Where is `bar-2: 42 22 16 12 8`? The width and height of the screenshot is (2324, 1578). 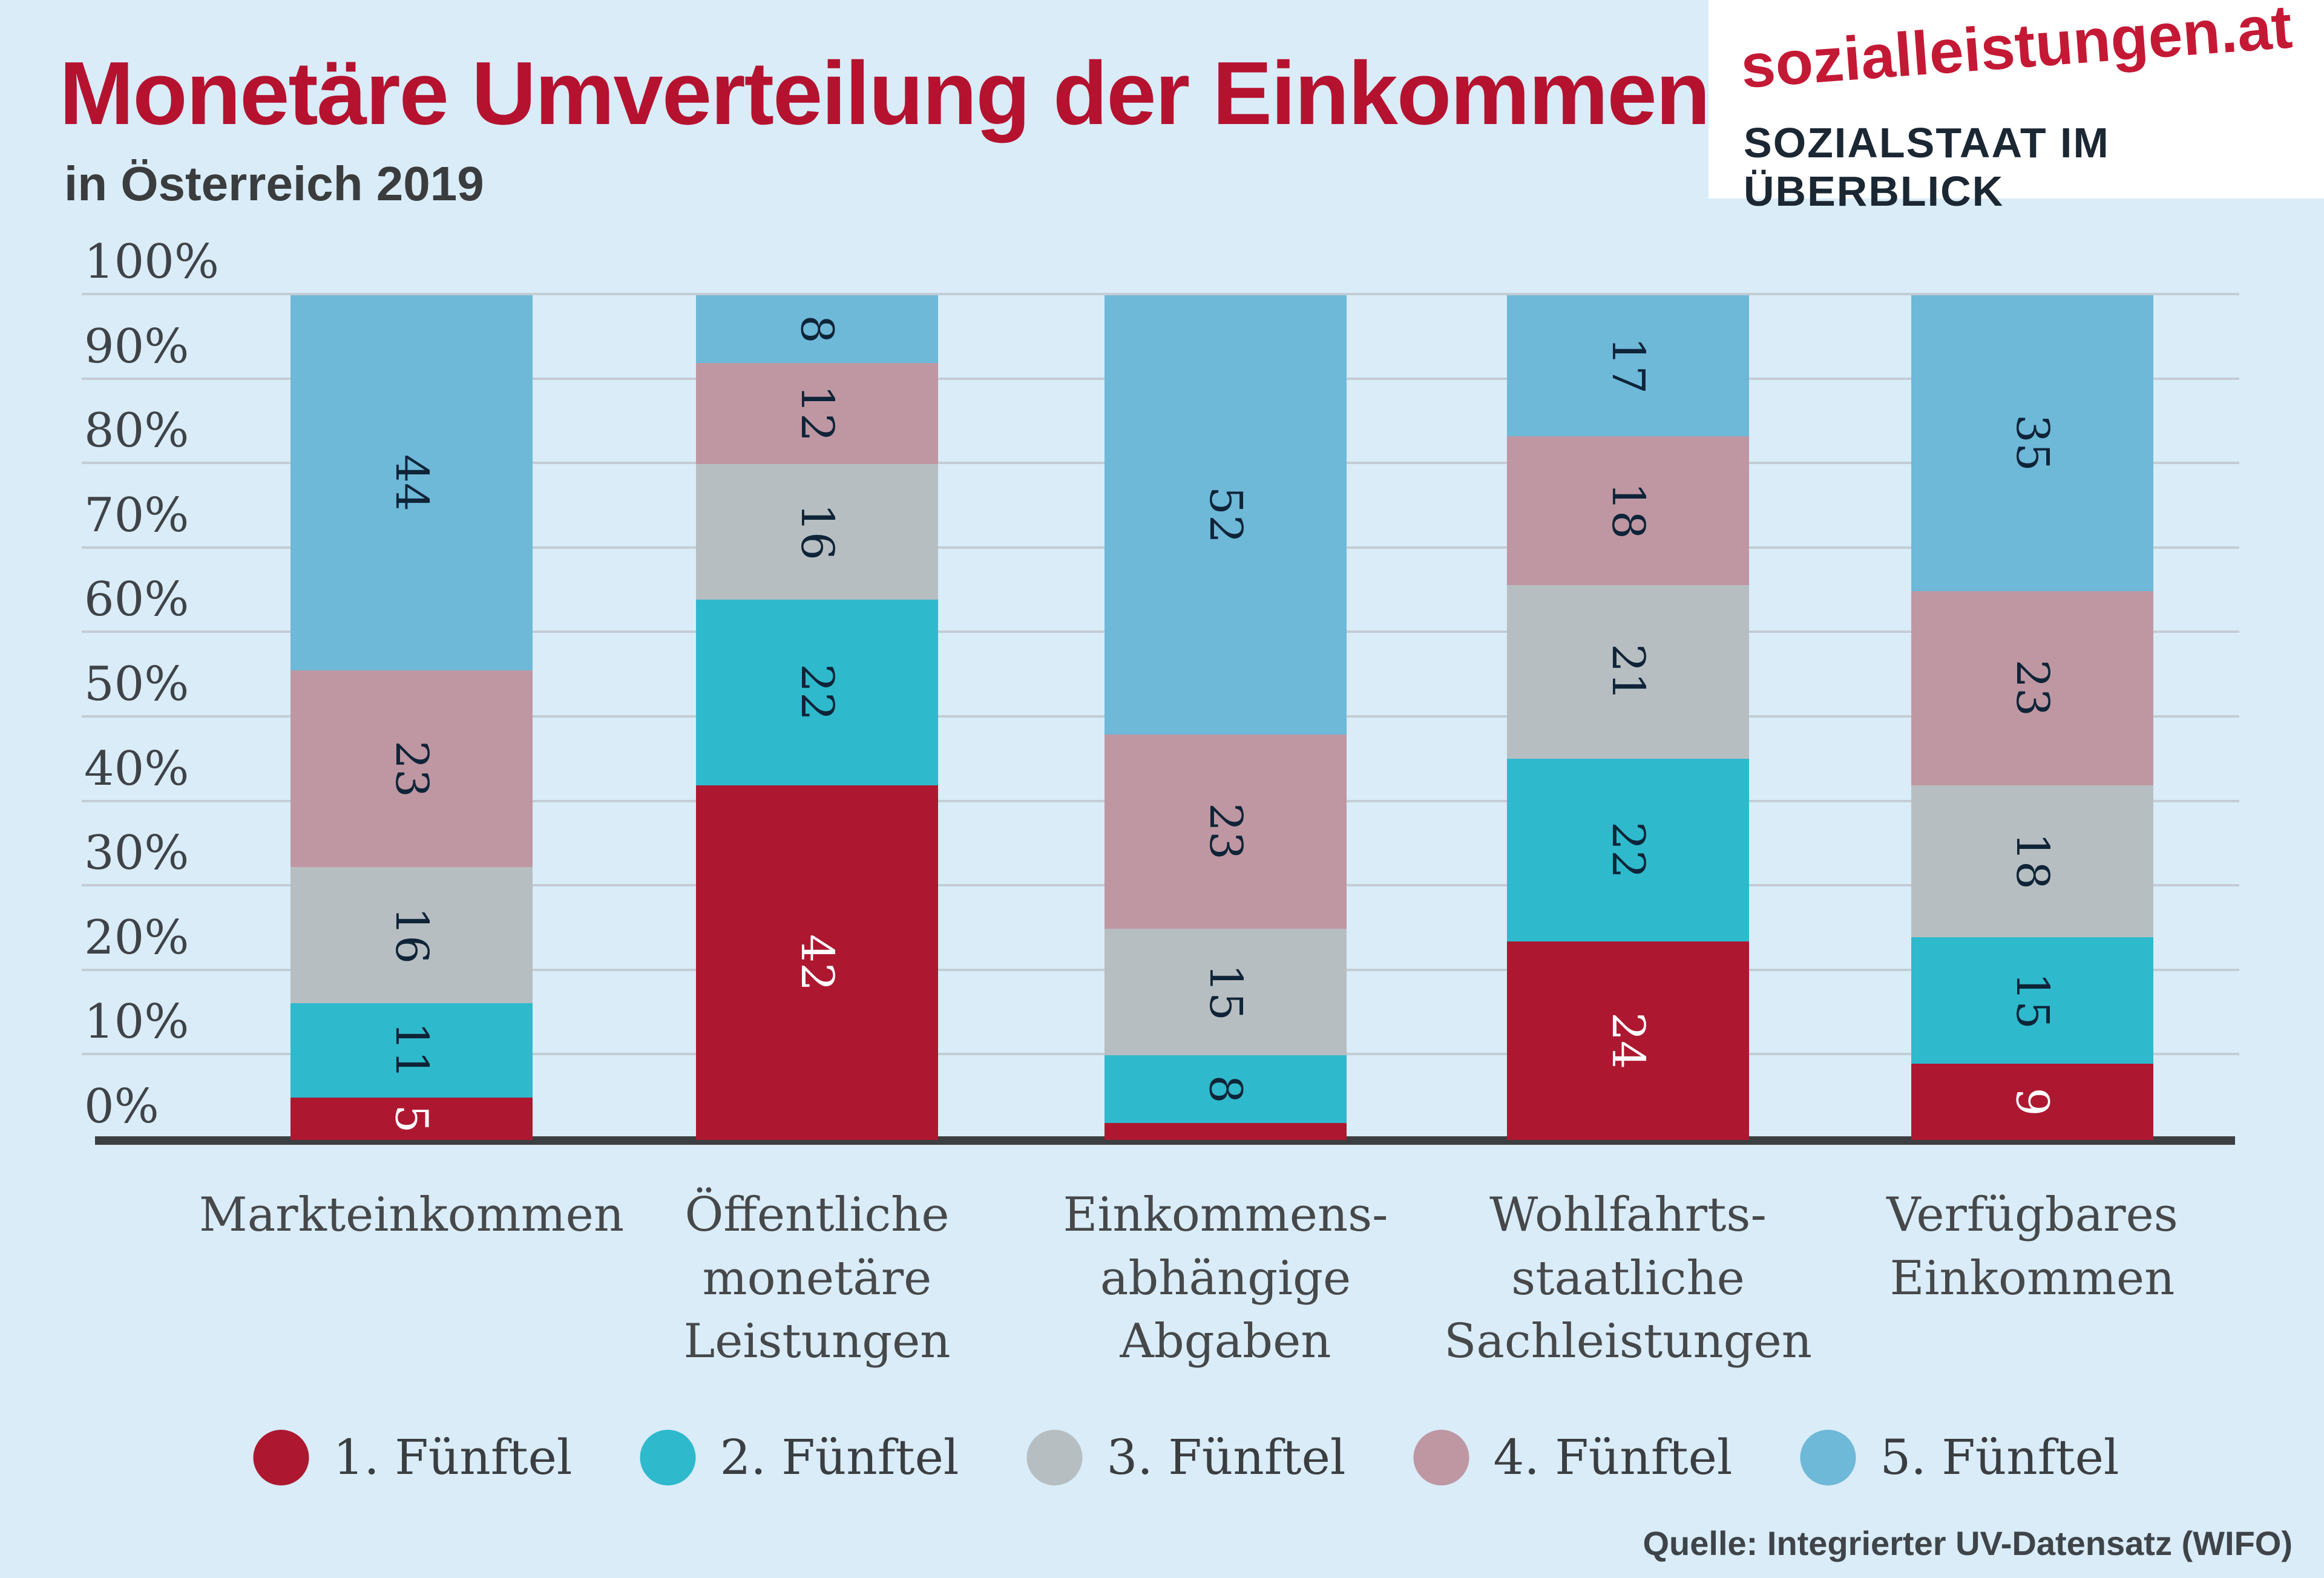
bar-2: 42 22 16 12 8 is located at coordinates (817, 717).